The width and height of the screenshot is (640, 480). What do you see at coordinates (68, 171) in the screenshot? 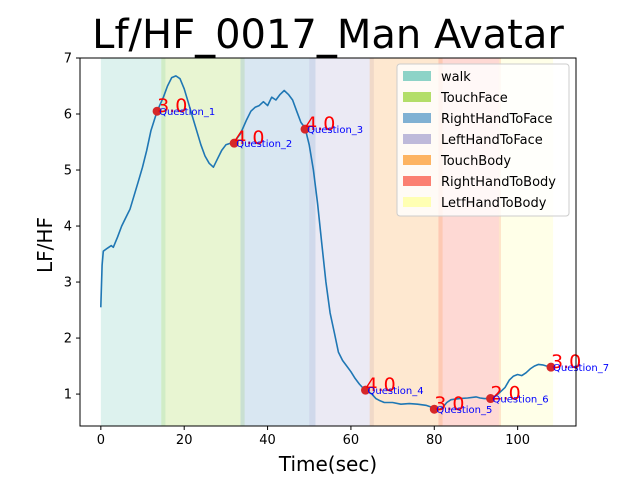
I see `y-tick-label: 5` at bounding box center [68, 171].